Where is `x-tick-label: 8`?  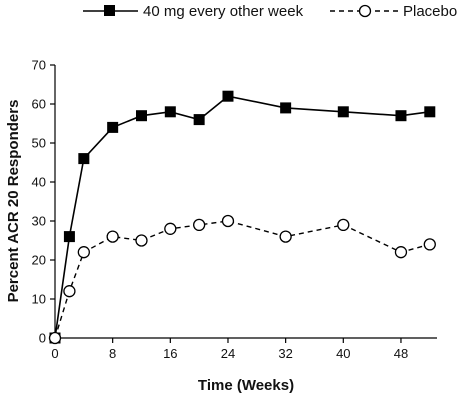
x-tick-label: 8 is located at coordinates (112, 353).